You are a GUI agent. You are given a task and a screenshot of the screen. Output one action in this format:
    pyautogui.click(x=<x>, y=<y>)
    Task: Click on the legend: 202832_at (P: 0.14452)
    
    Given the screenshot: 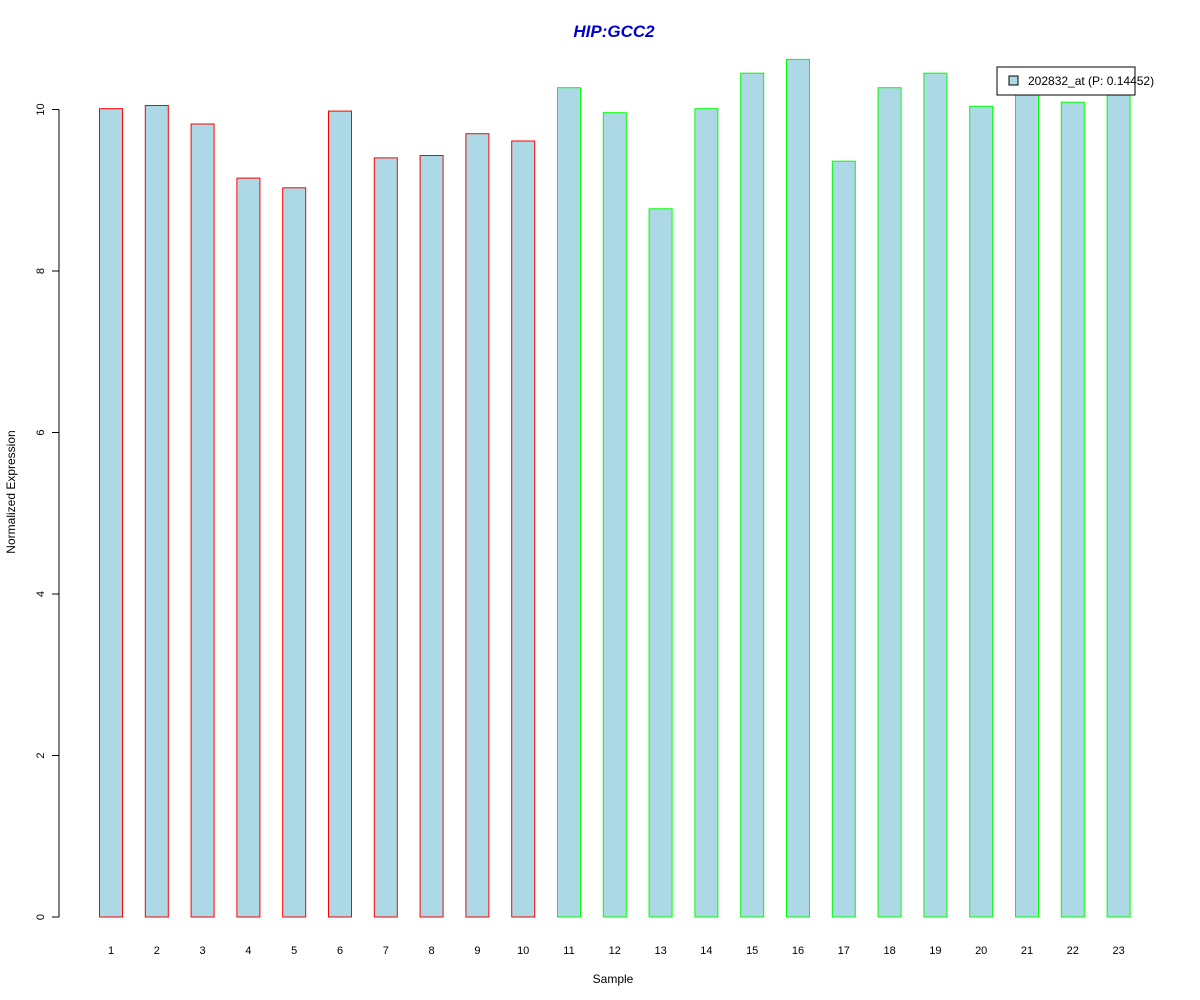 What is the action you would take?
    pyautogui.click(x=1075, y=81)
    